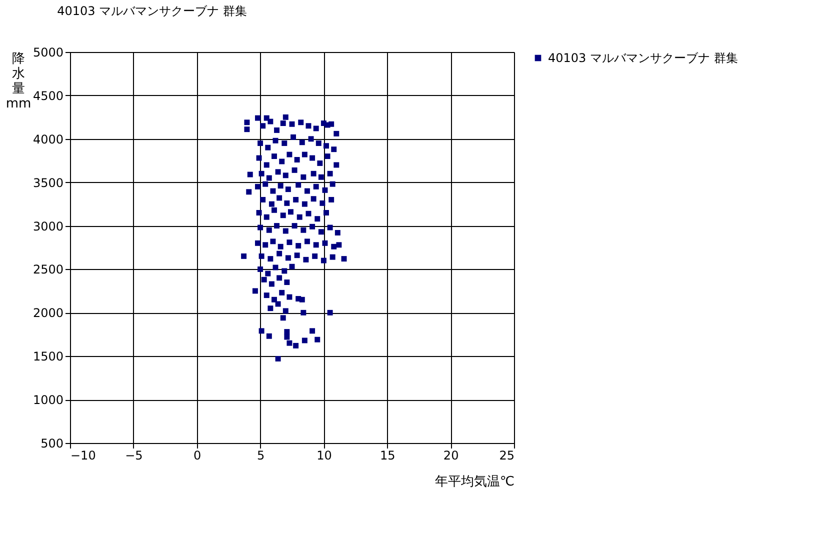 This screenshot has height=534, width=816. What do you see at coordinates (451, 455) in the screenshot?
I see `x-tick-label: 20` at bounding box center [451, 455].